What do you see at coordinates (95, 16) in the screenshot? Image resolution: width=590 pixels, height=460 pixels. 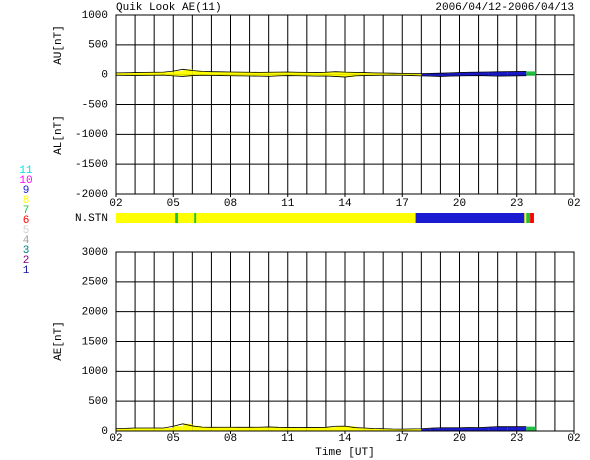 I see `y-tick-label: 1000` at bounding box center [95, 16].